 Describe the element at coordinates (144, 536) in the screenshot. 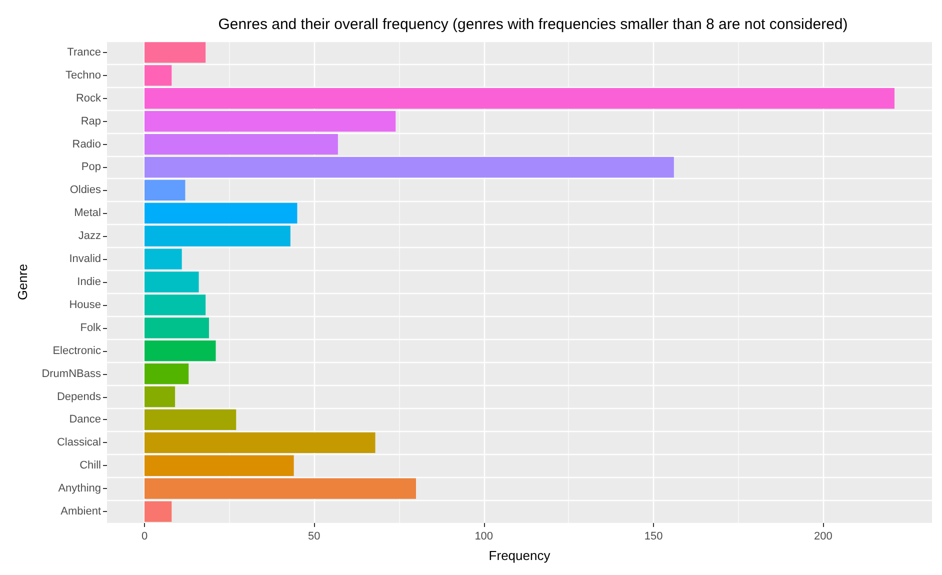

I see `x-tick-label: 0` at that location.